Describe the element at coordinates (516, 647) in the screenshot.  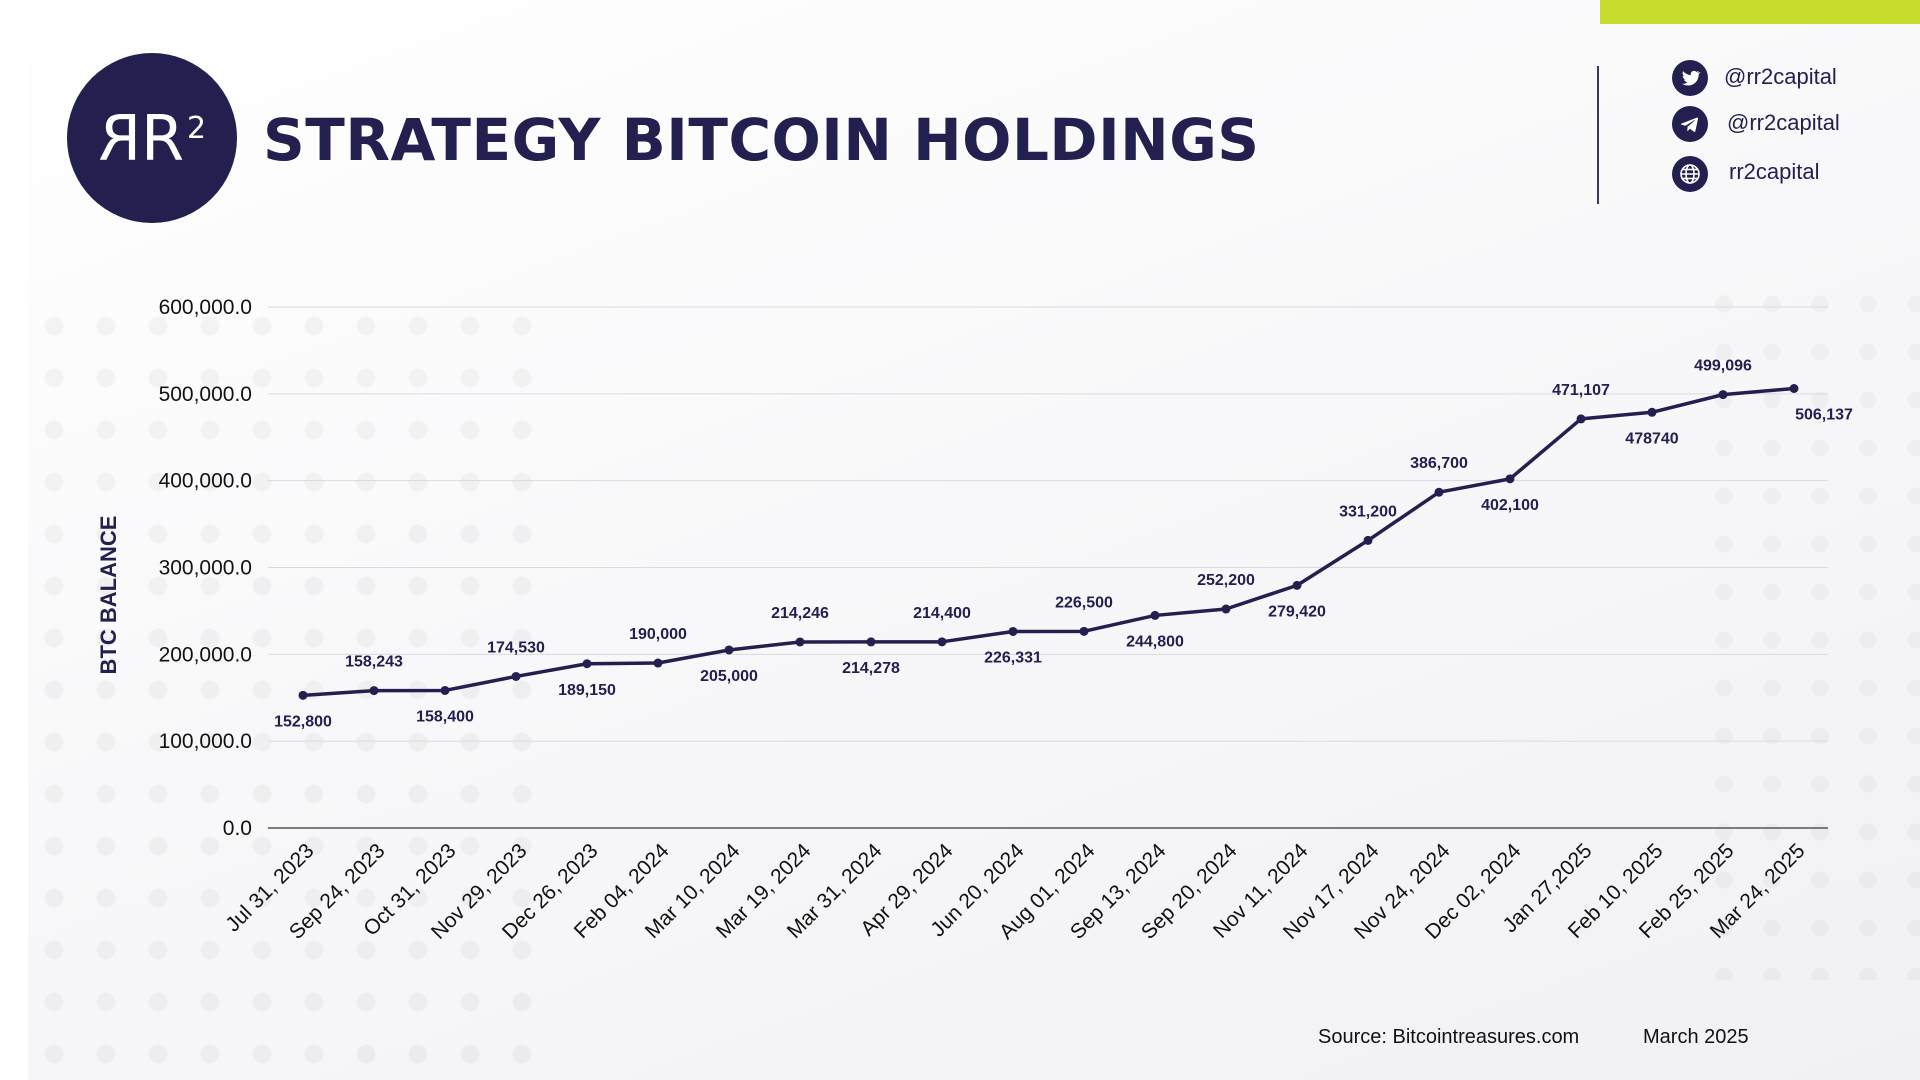
I see `data-label: 174,530` at that location.